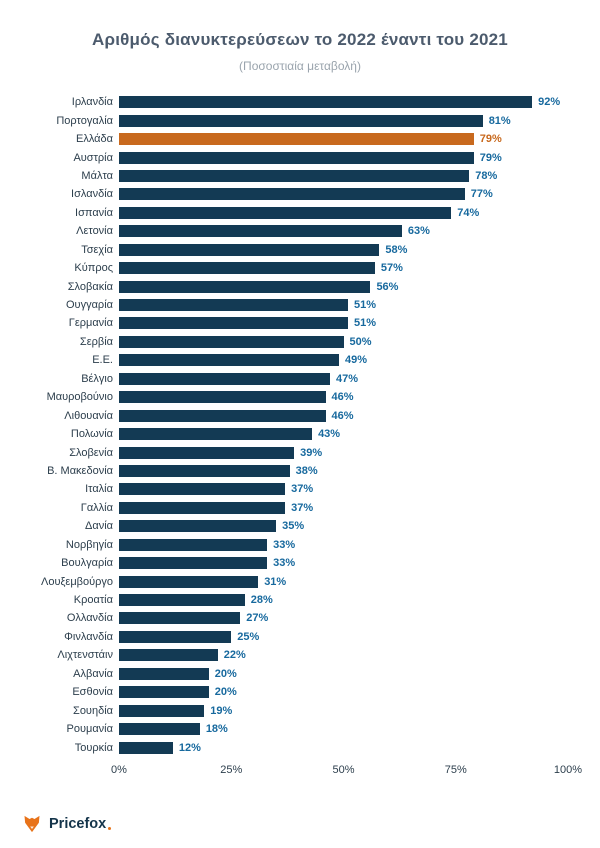 The image size is (600, 848). Describe the element at coordinates (343, 378) in the screenshot. I see `bar-track: 47%` at that location.